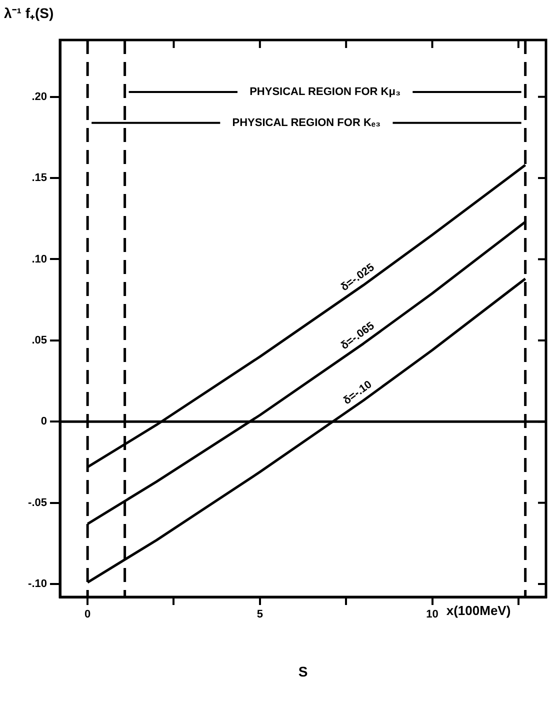 The width and height of the screenshot is (550, 705). What do you see at coordinates (39, 340) in the screenshot?
I see `y-tick-label: .05` at bounding box center [39, 340].